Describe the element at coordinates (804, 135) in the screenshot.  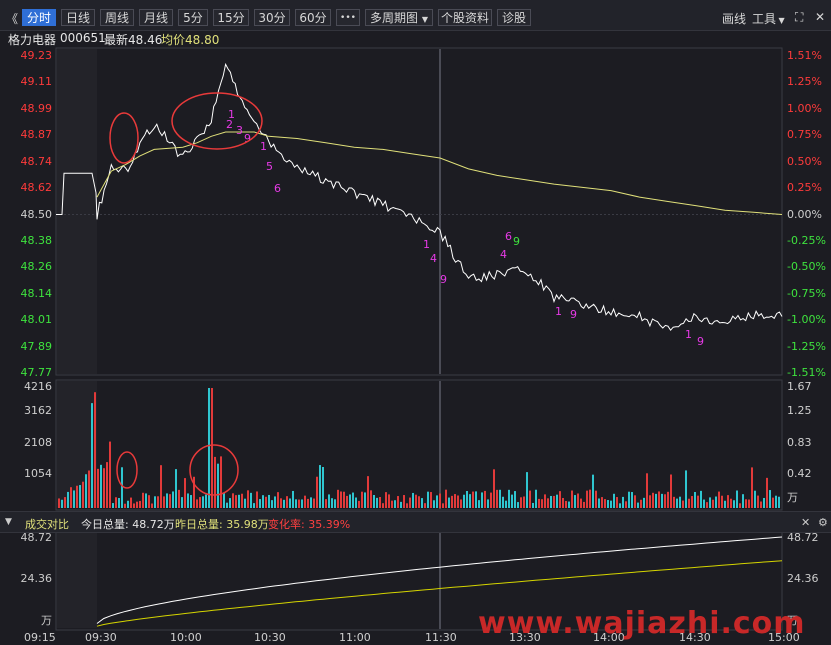
I see `percent-tick: 0.75%` at that location.